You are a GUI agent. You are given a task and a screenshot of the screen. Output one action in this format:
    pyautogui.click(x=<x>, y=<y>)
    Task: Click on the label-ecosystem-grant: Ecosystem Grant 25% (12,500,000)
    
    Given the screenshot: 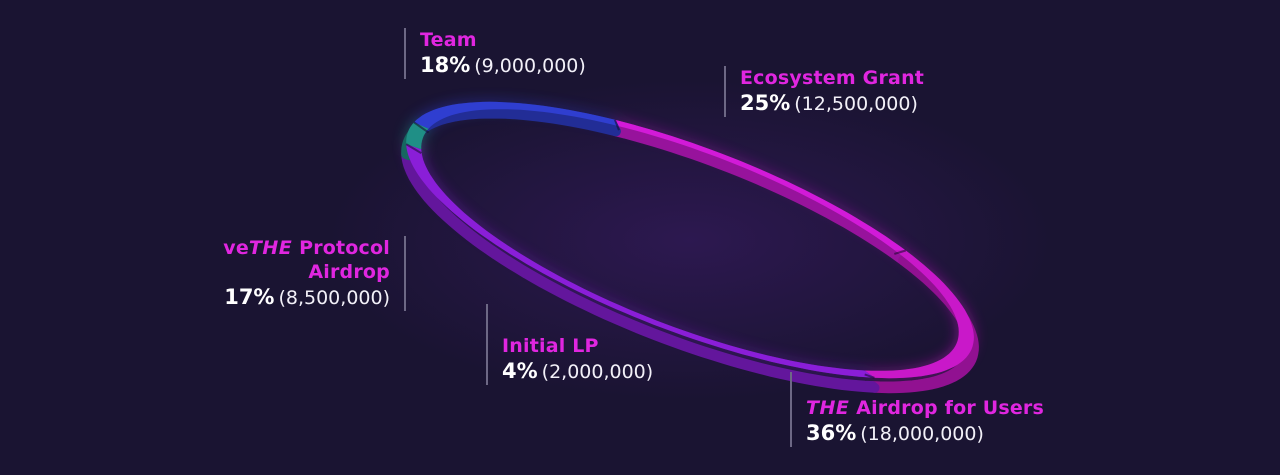 What is the action you would take?
    pyautogui.click(x=824, y=91)
    